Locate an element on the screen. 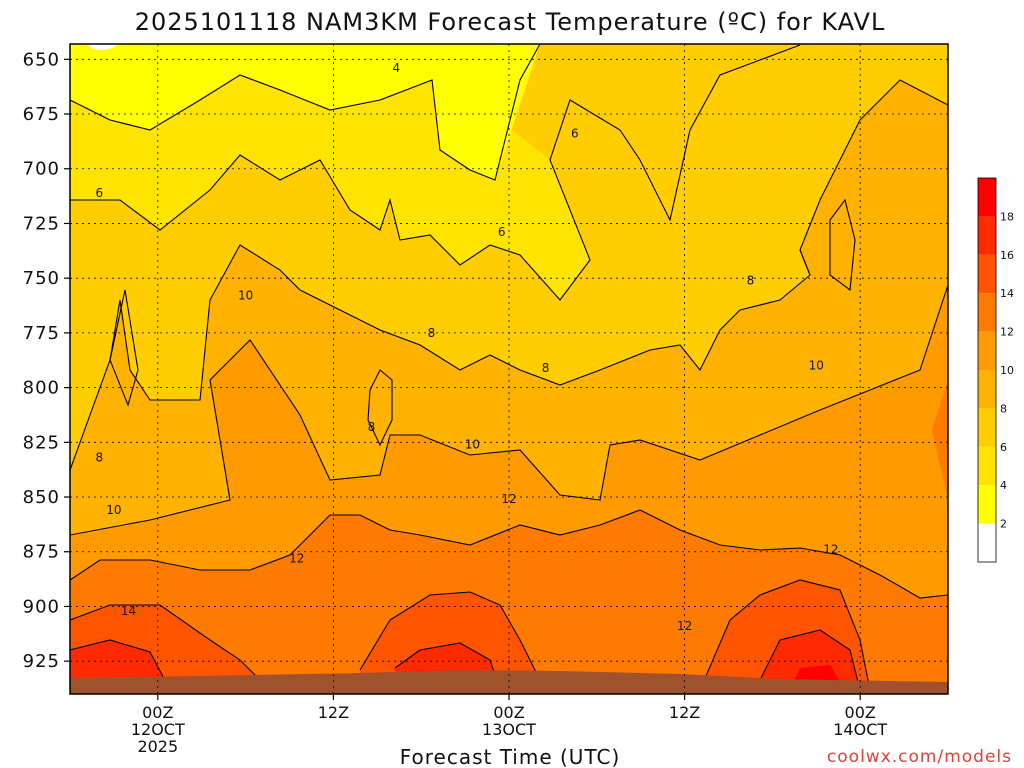  x-tick-label: 2025 is located at coordinates (157, 746).